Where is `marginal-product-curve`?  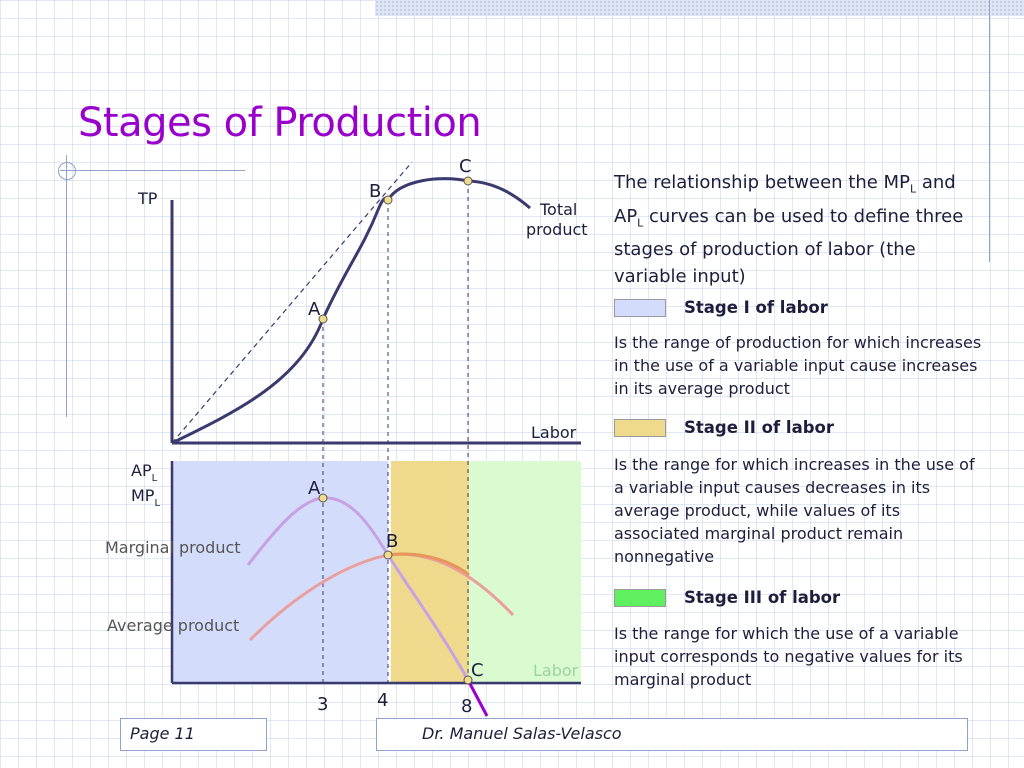 marginal-product-curve is located at coordinates (358, 588).